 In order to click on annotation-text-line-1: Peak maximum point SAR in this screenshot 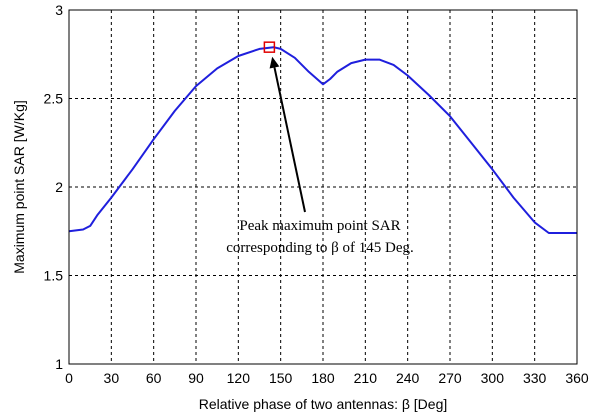, I will do `click(319, 226)`.